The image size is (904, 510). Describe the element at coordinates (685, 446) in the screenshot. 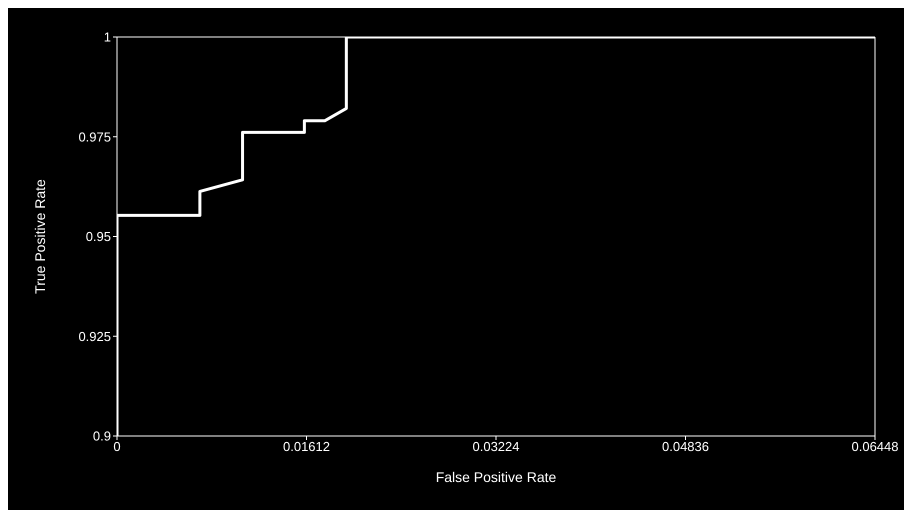

I see `x-tick-label: 0.04836` at that location.